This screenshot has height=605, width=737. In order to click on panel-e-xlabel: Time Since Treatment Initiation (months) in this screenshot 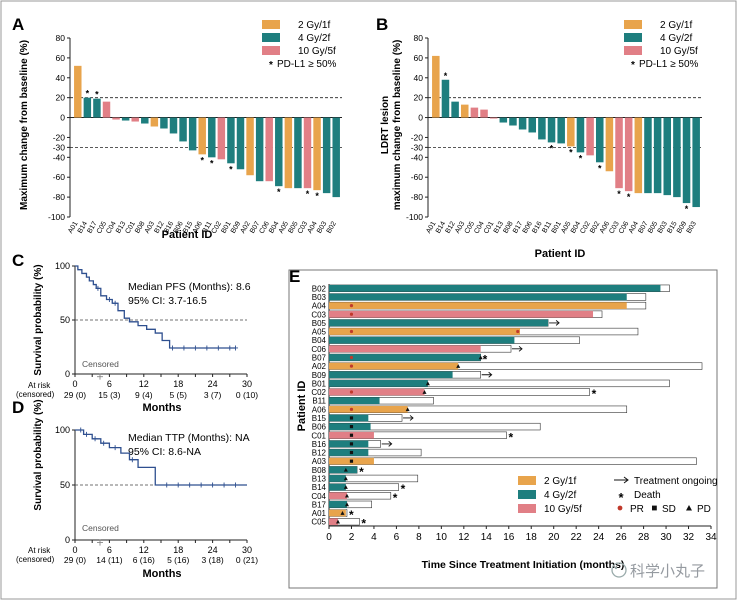, I will do `click(523, 565)`.